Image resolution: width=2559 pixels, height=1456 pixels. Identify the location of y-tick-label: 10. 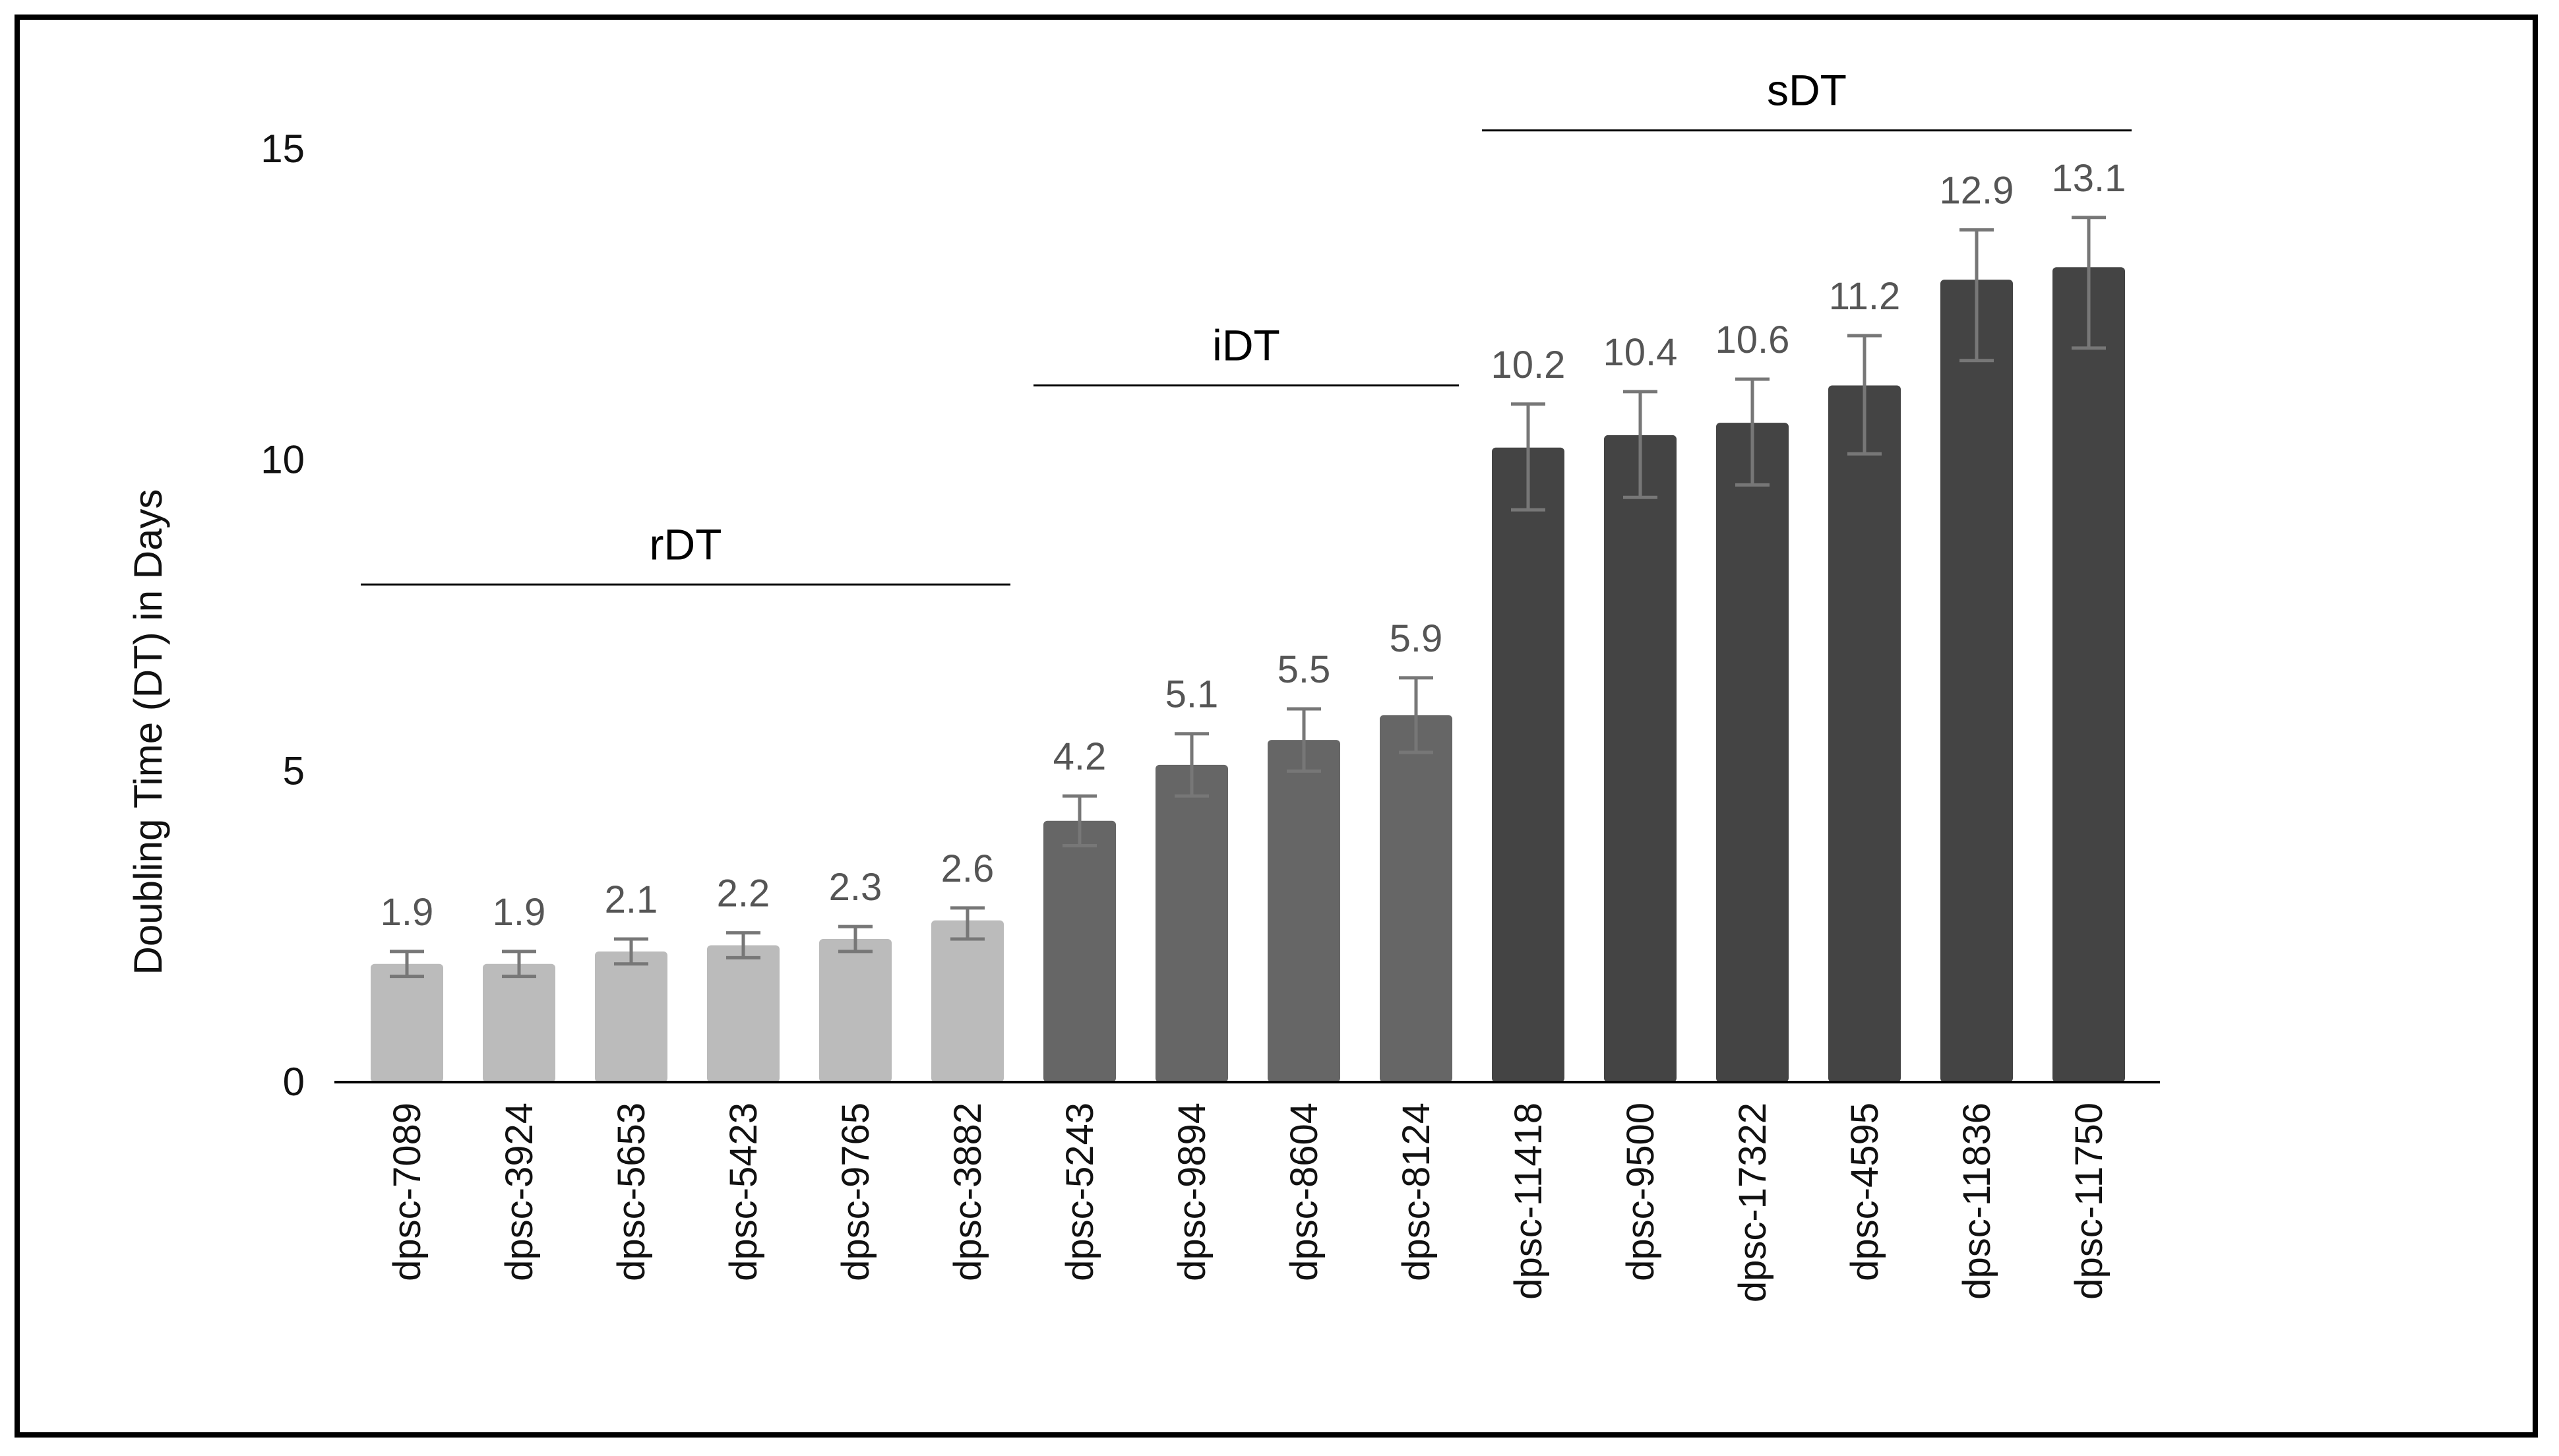
(283, 460).